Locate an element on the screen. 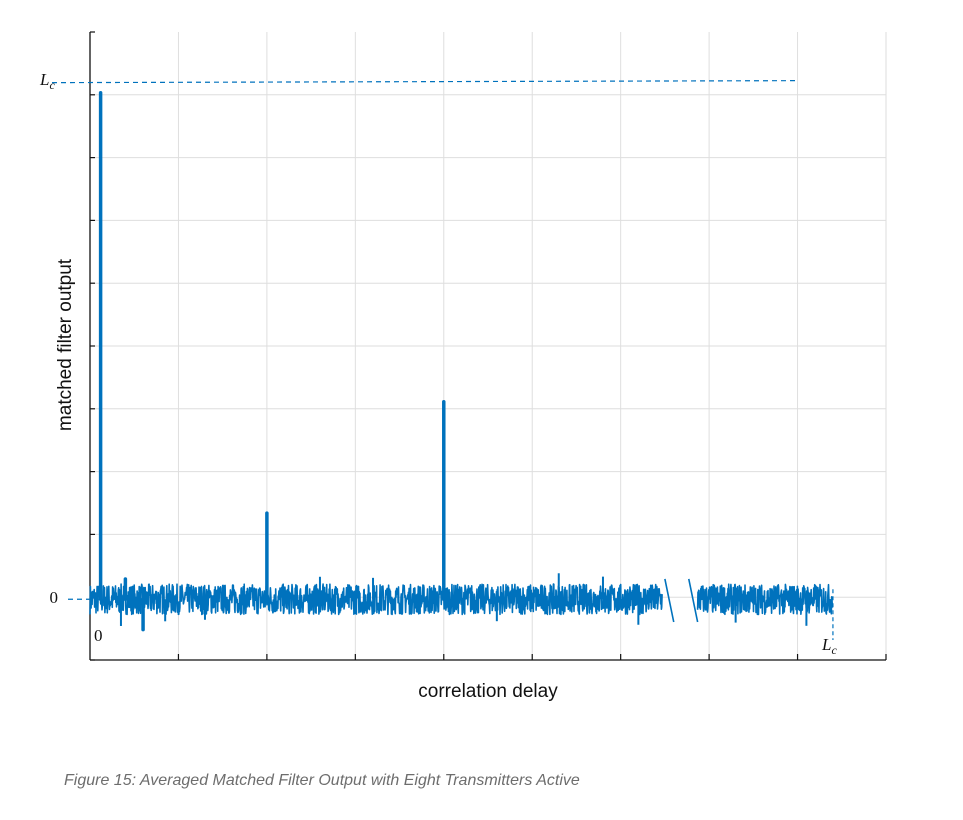  y-axis-label: matched filter output is located at coordinates (65, 344).